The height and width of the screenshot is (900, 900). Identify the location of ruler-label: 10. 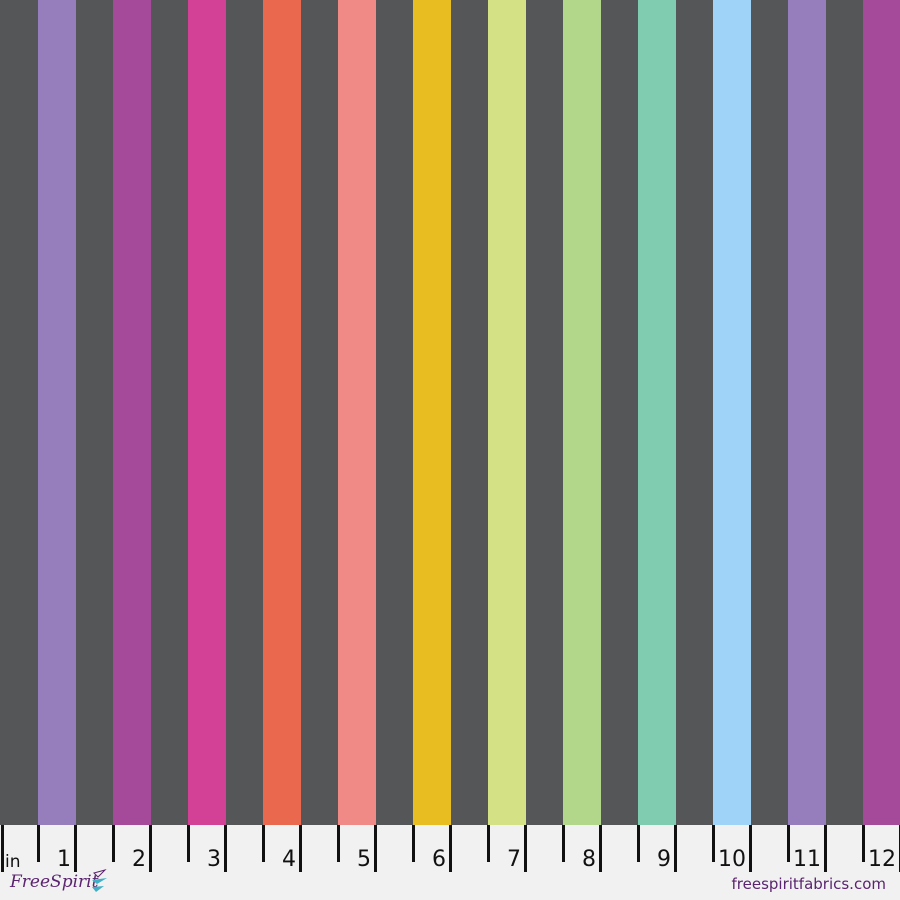
(732, 859).